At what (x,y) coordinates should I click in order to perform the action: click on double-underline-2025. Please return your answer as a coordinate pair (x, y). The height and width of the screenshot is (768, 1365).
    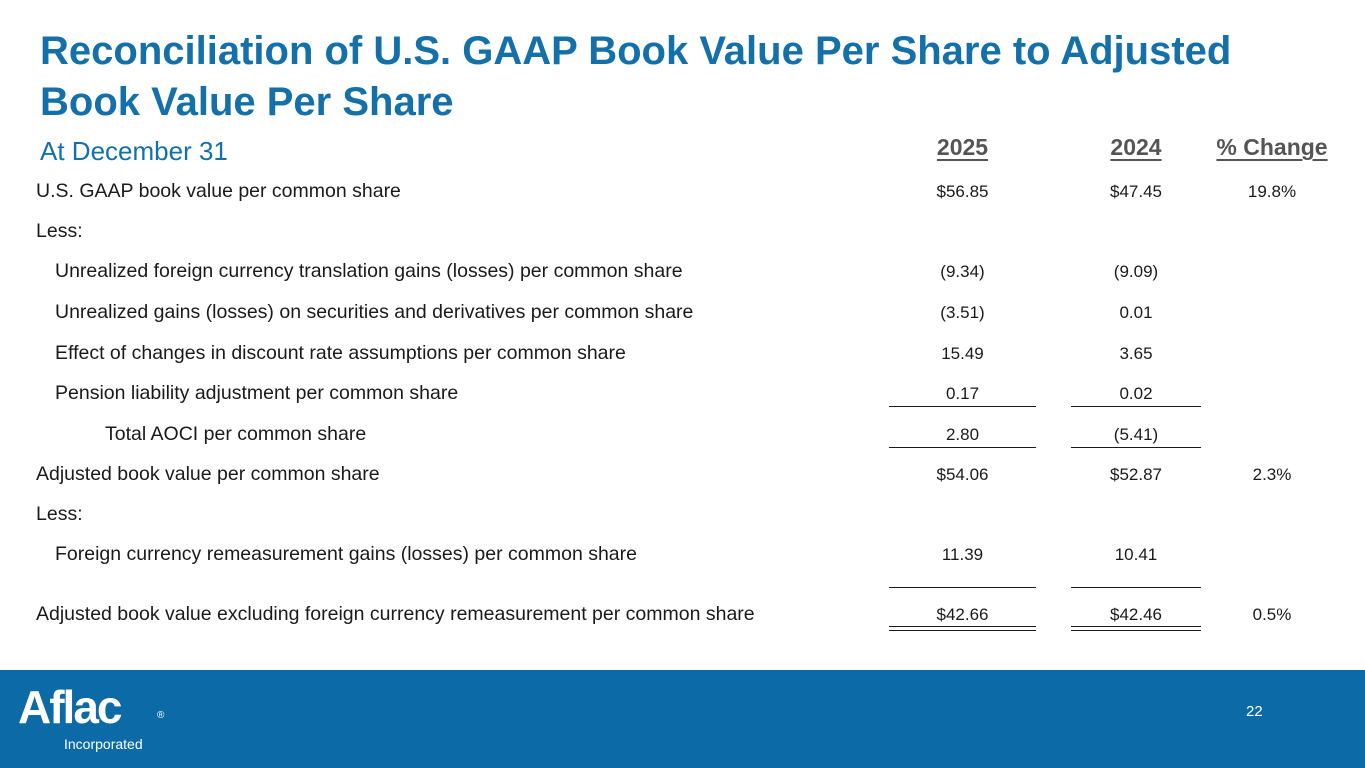
    Looking at the image, I should click on (962, 628).